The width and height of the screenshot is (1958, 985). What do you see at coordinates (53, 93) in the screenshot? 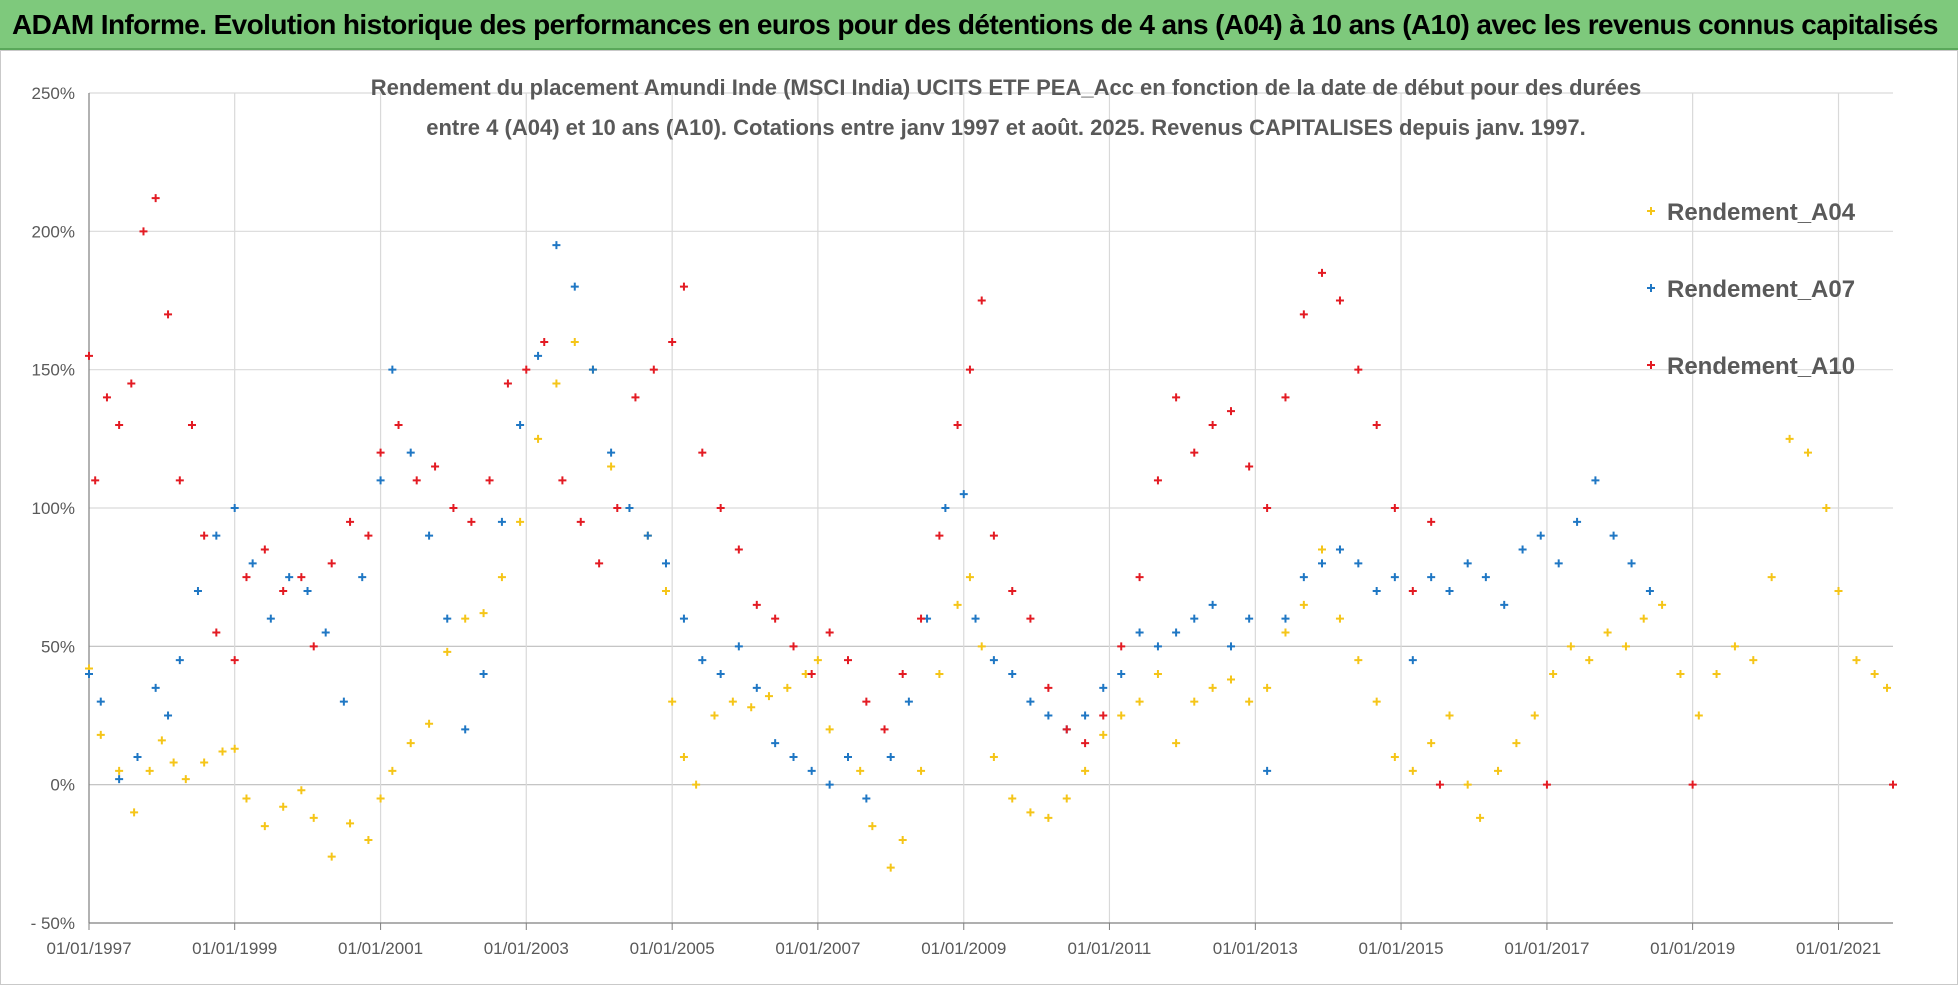
I see `y-tick-label: 250%` at bounding box center [53, 93].